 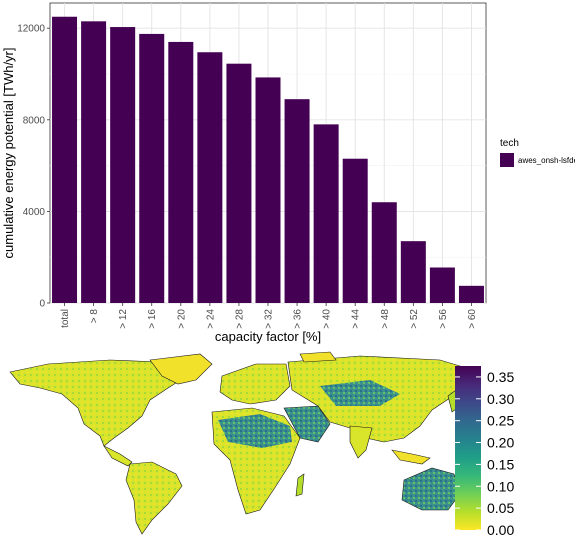 I want to click on x-tick-label: > 20, so click(x=181, y=319).